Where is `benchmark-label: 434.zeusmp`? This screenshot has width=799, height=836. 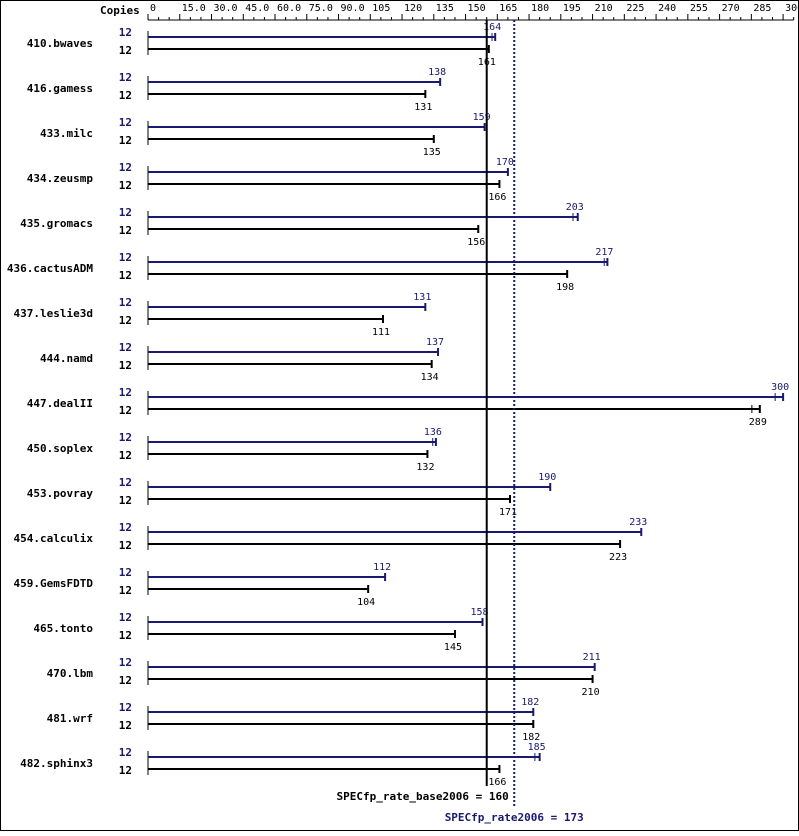 benchmark-label: 434.zeusmp is located at coordinates (60, 178).